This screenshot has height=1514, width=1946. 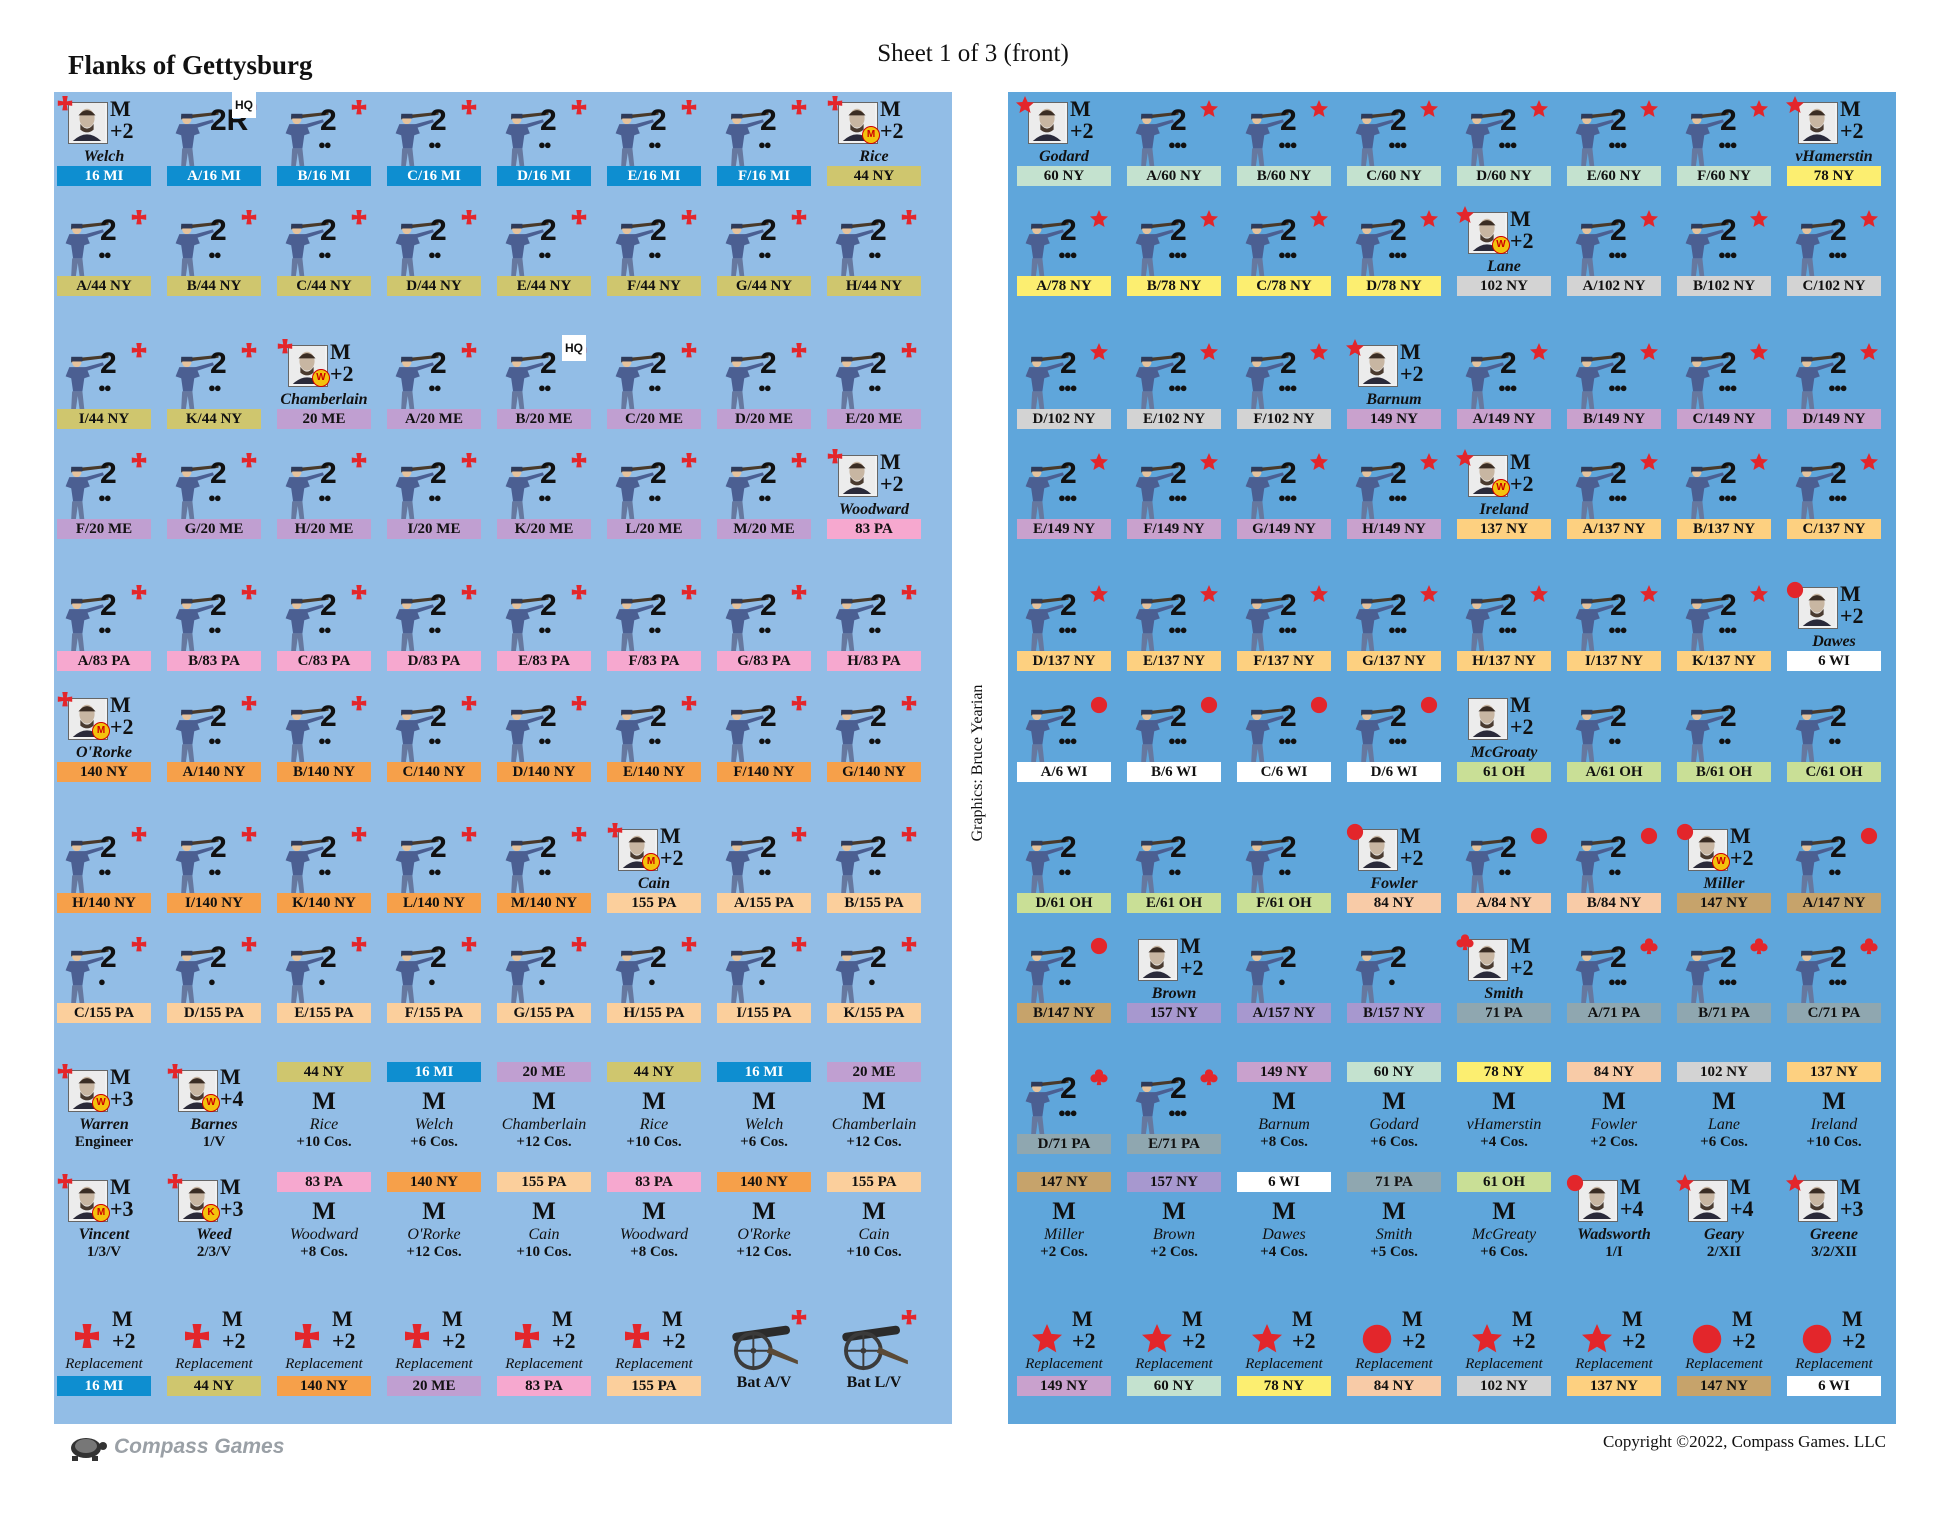 I want to click on counter-bat: Bat L/V, so click(x=874, y=1350).